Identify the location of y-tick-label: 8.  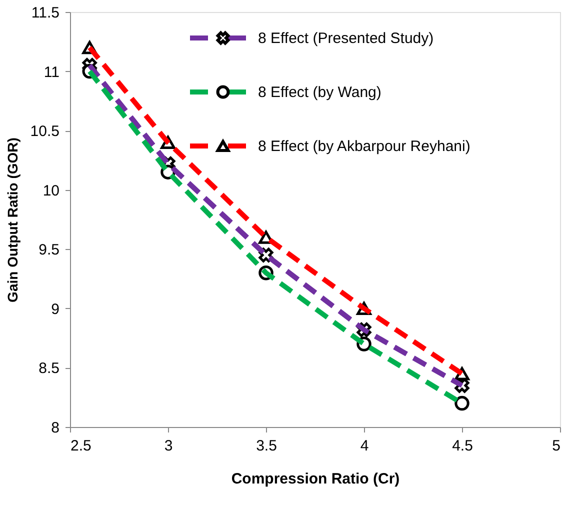
(55, 428).